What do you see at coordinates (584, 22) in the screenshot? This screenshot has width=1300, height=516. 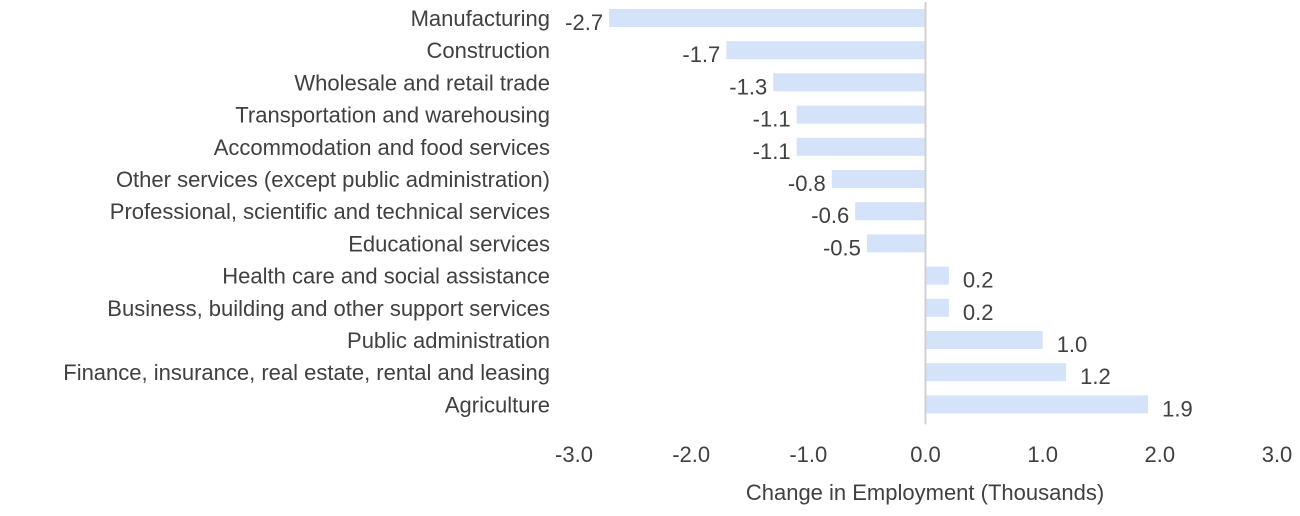 I see `data-label: -2.7` at bounding box center [584, 22].